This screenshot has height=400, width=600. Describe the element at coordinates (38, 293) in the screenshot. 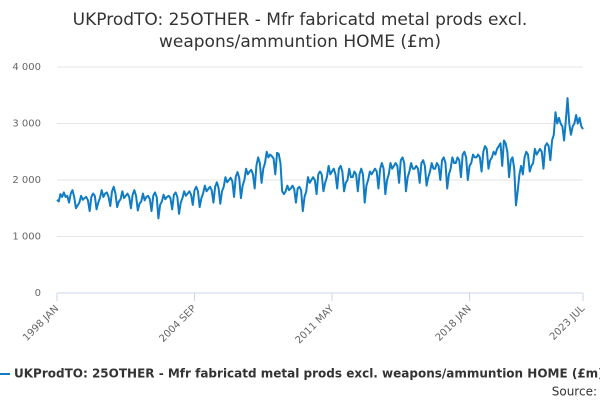

I see `y-tick-label: 0` at that location.